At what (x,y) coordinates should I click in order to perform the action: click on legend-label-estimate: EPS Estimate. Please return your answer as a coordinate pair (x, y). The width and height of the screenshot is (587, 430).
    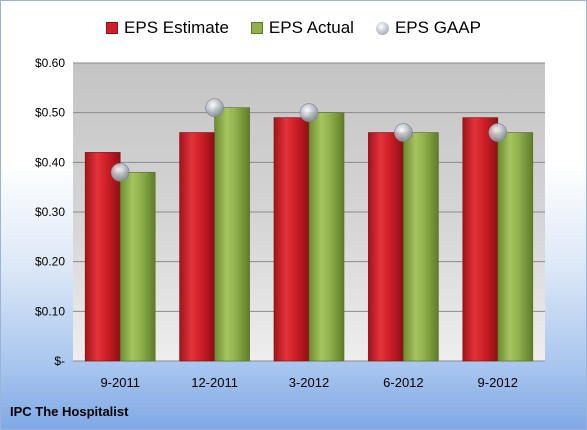
    Looking at the image, I should click on (176, 27).